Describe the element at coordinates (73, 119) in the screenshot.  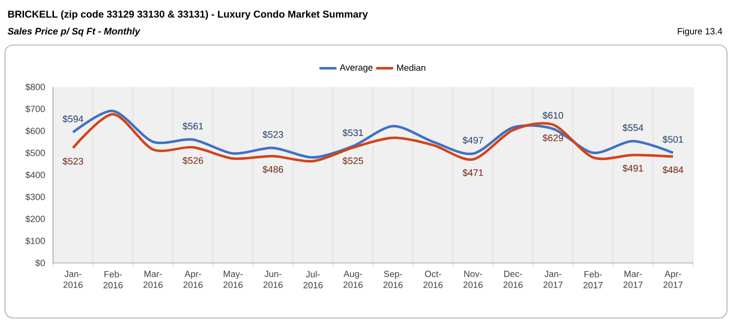
I see `data-label: $594` at that location.